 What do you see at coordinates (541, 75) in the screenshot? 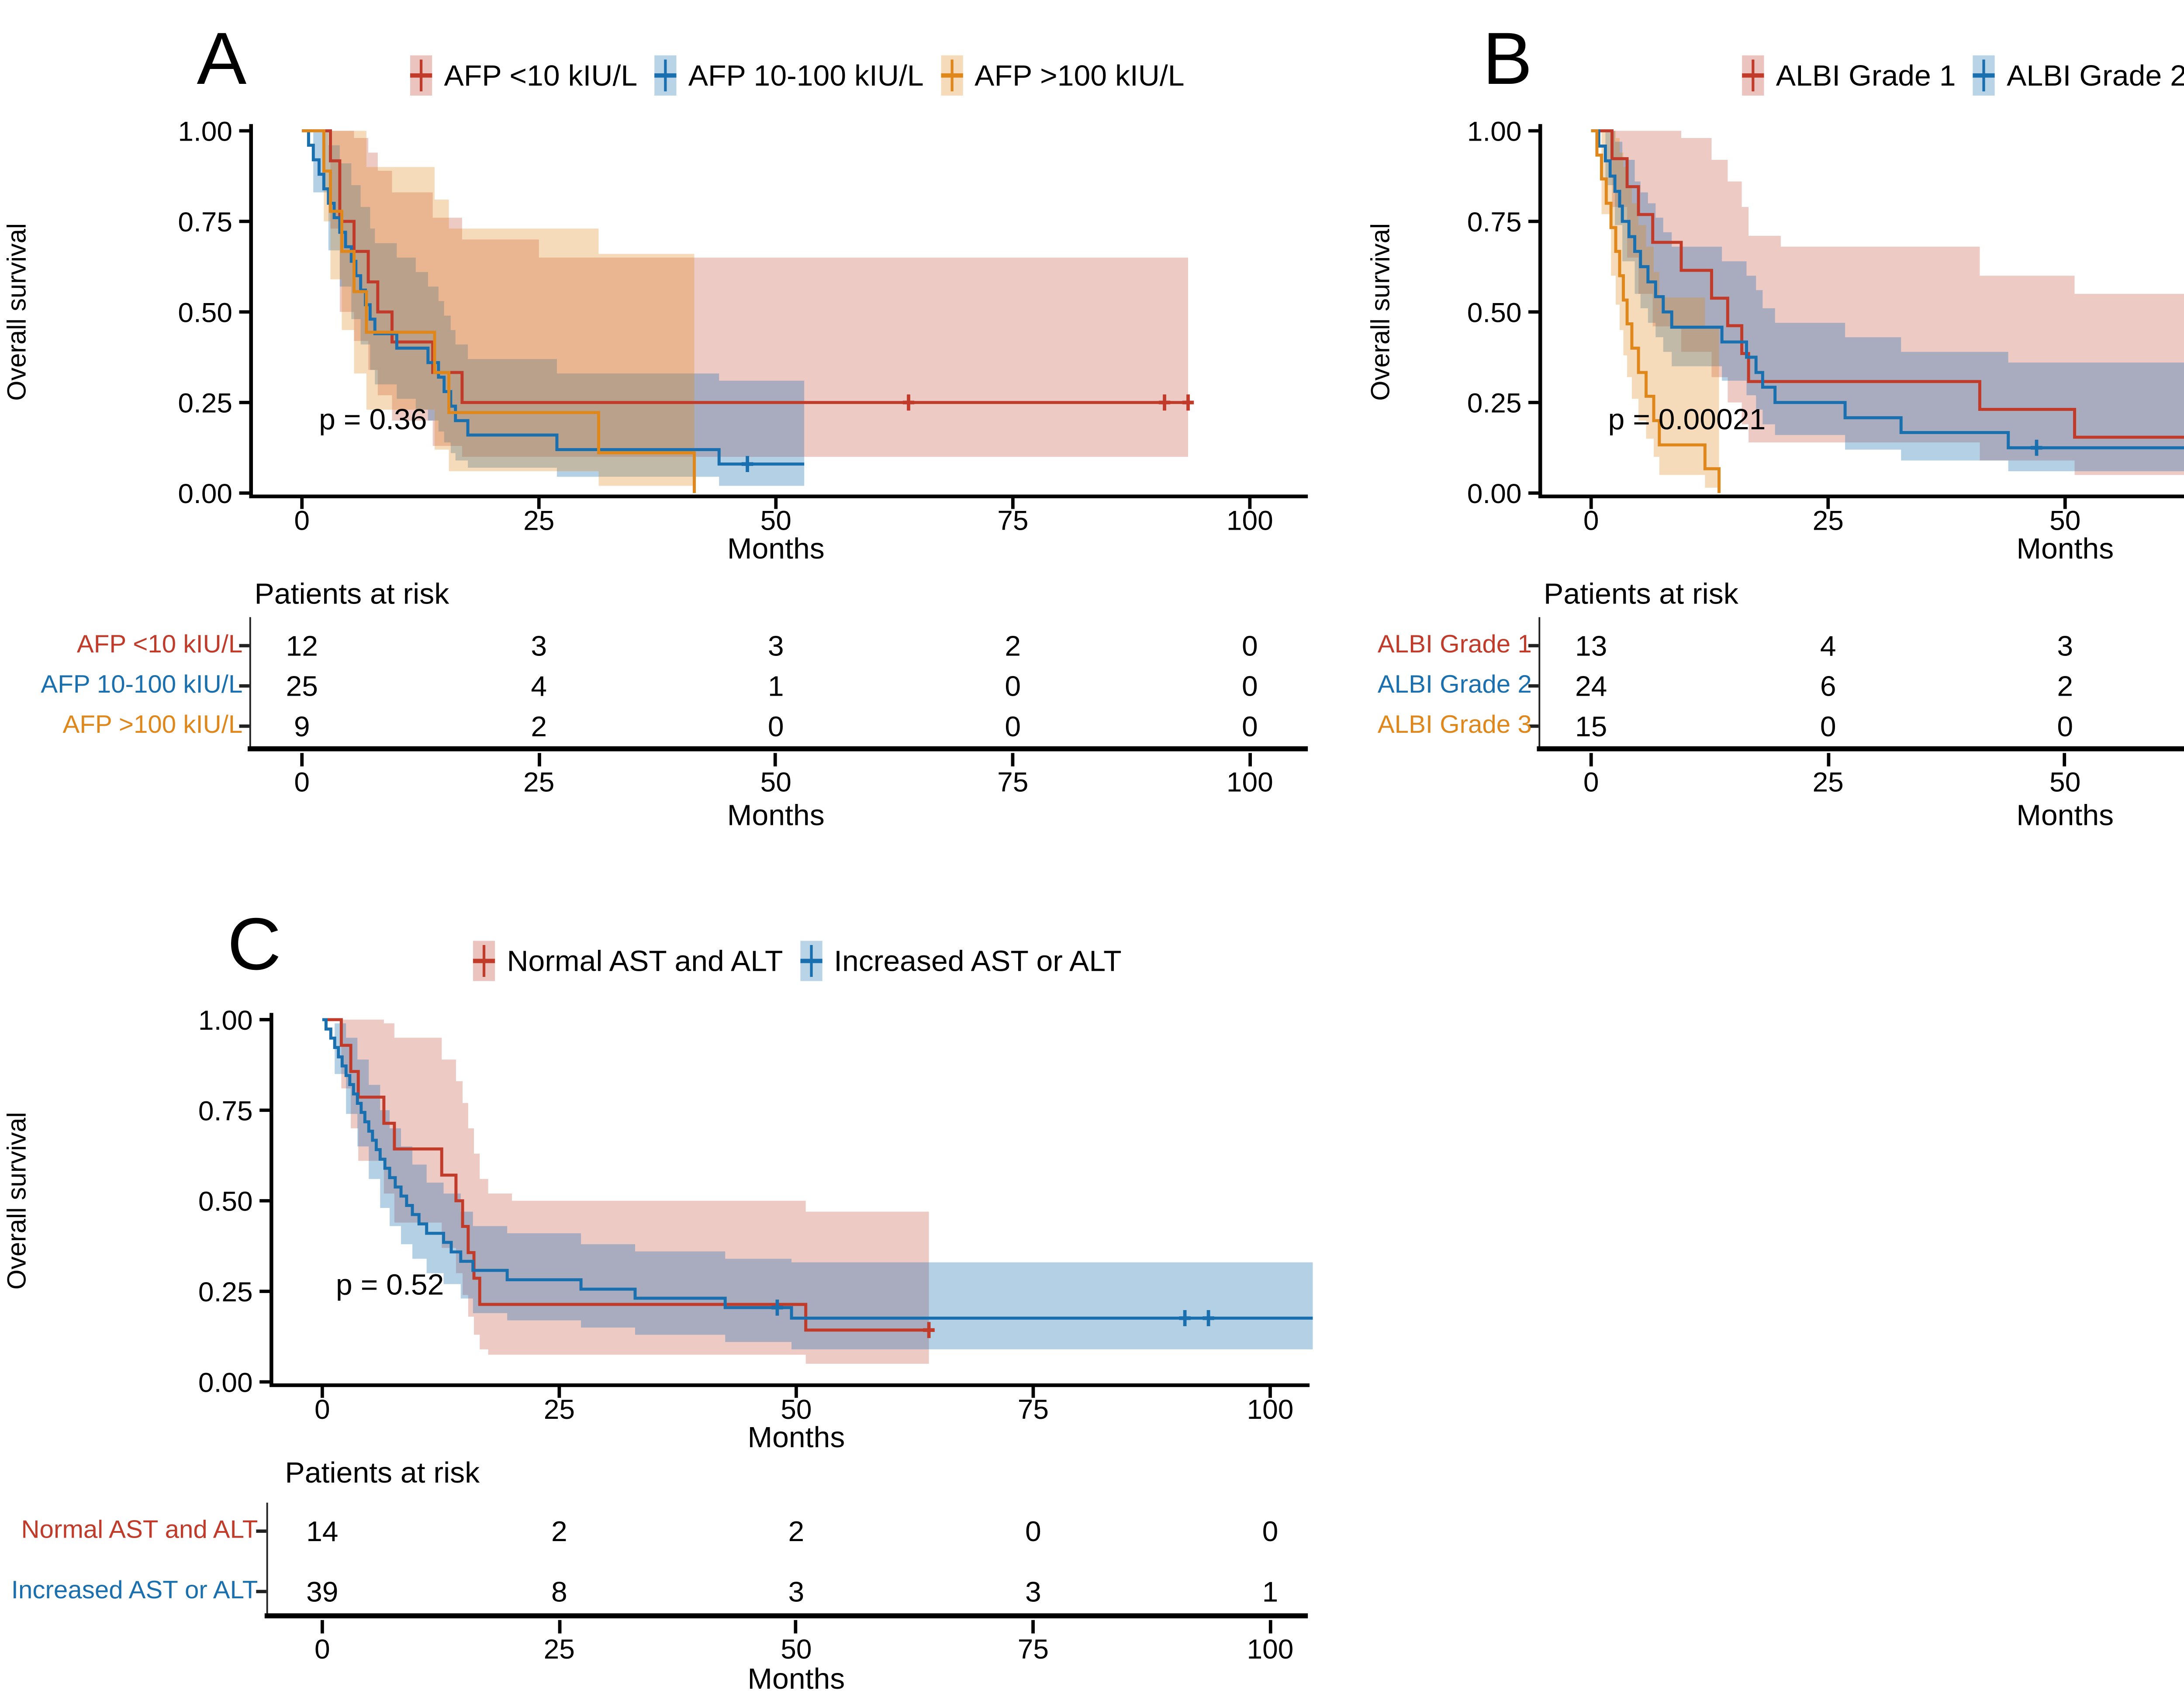
I see `legend-label-0: AFP <10 kIU/L` at bounding box center [541, 75].